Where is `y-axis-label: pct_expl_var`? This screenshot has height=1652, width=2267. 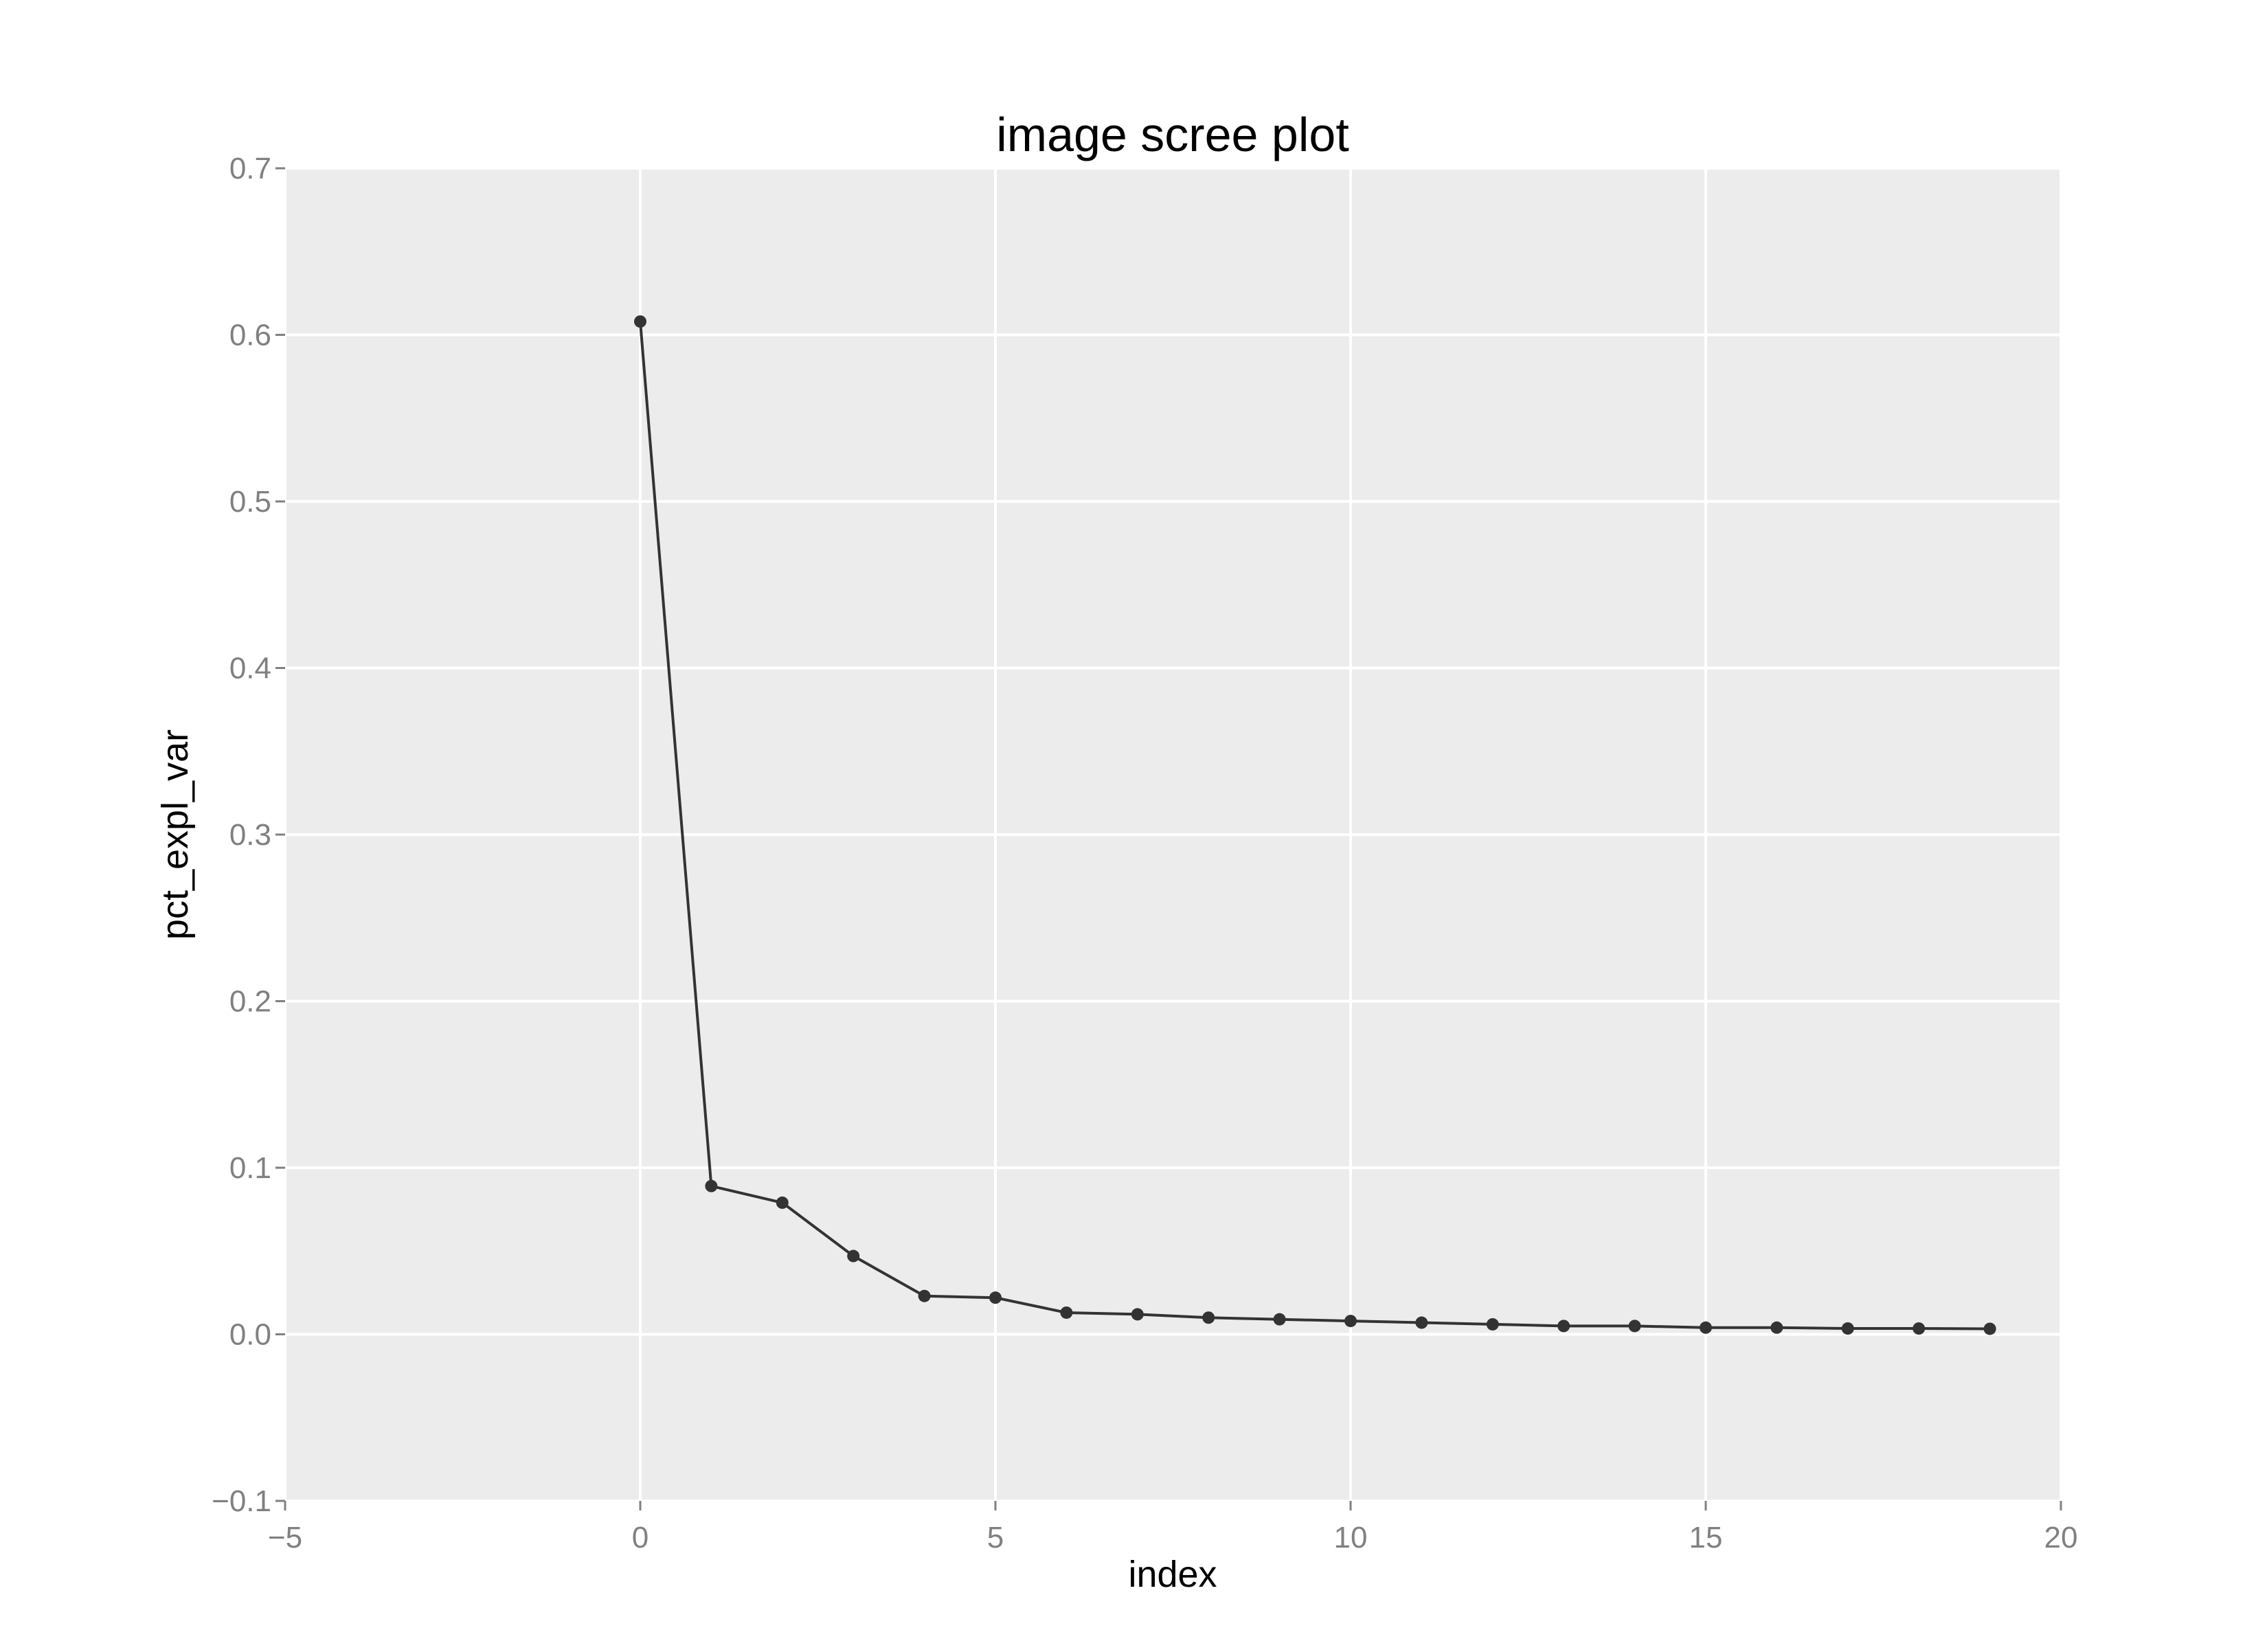
y-axis-label: pct_expl_var is located at coordinates (175, 834).